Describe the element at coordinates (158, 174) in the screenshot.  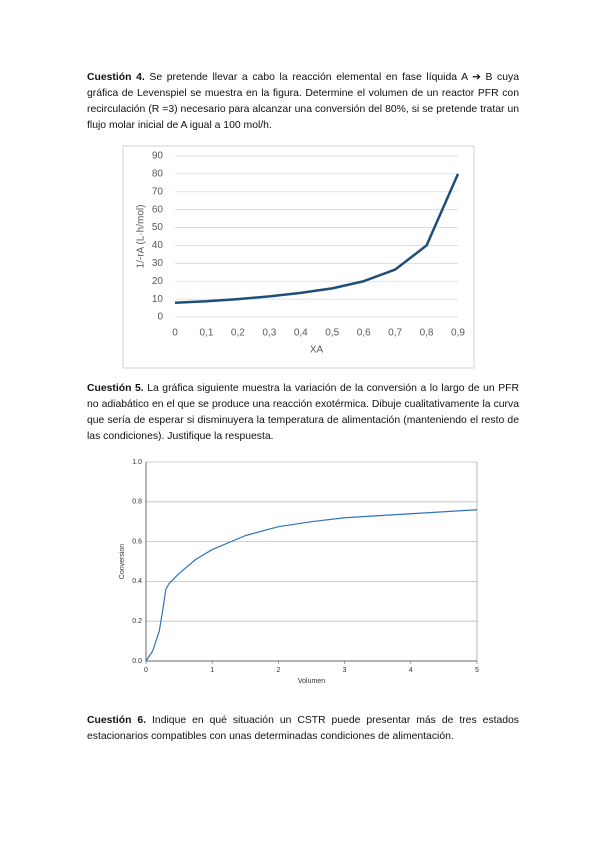
I see `y-tick-label: 80` at that location.